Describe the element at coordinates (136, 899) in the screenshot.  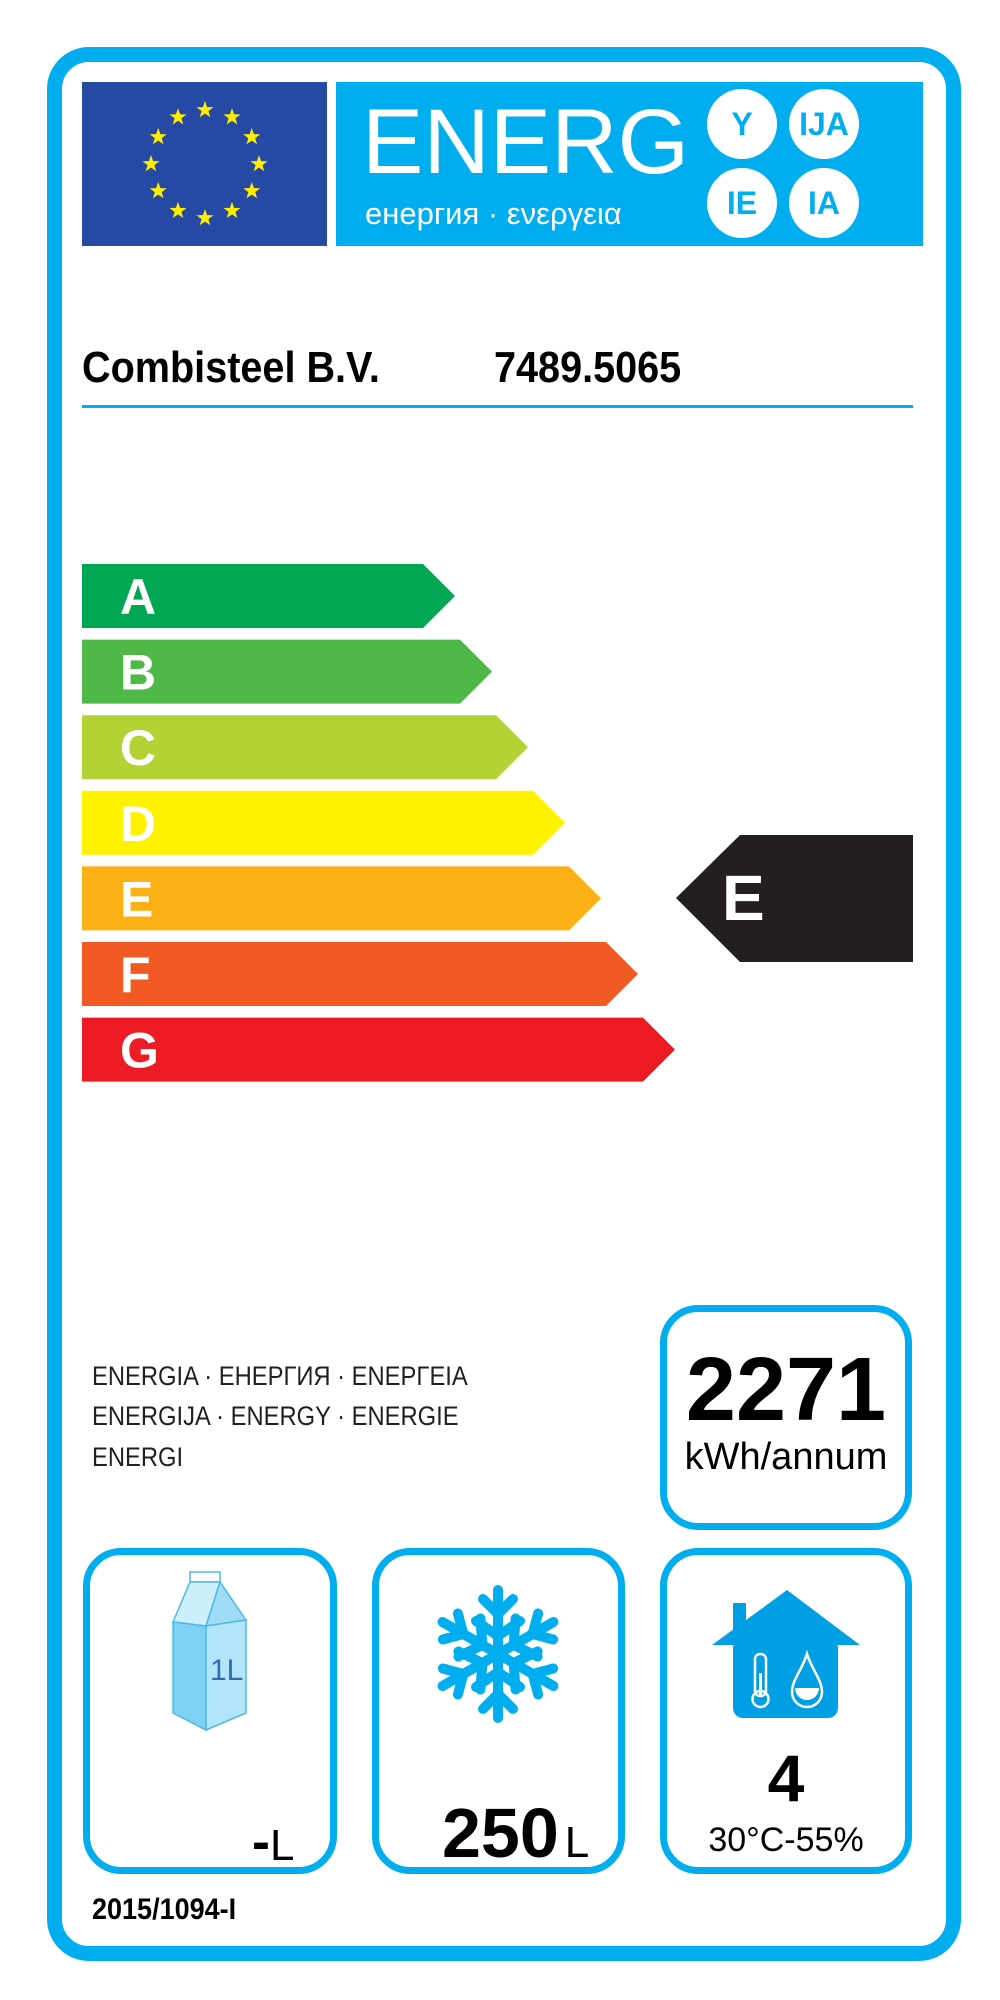
I see `class-letter: E` at that location.